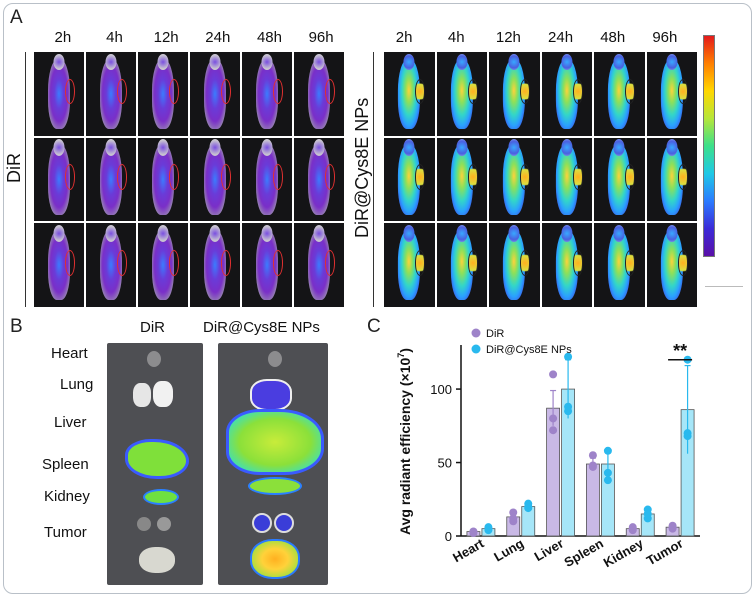 This screenshot has width=755, height=597. I want to click on organ-spleen-dircys, so click(275, 486).